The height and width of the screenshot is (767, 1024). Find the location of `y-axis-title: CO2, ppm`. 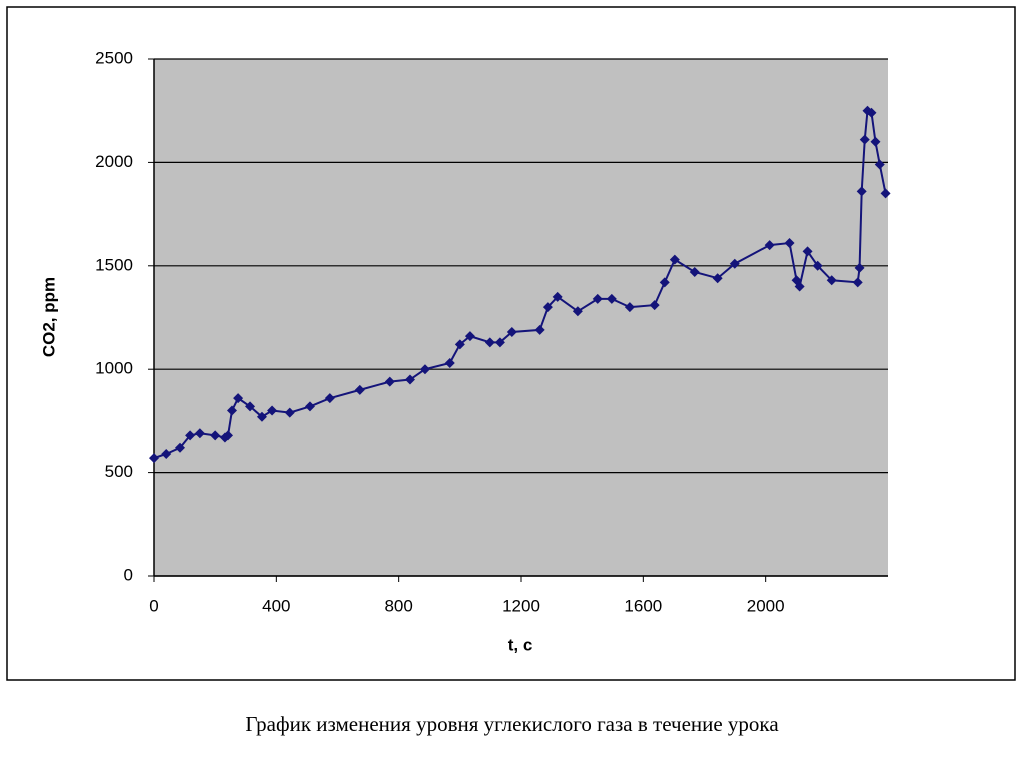

y-axis-title: CO2, ppm is located at coordinates (48, 317).